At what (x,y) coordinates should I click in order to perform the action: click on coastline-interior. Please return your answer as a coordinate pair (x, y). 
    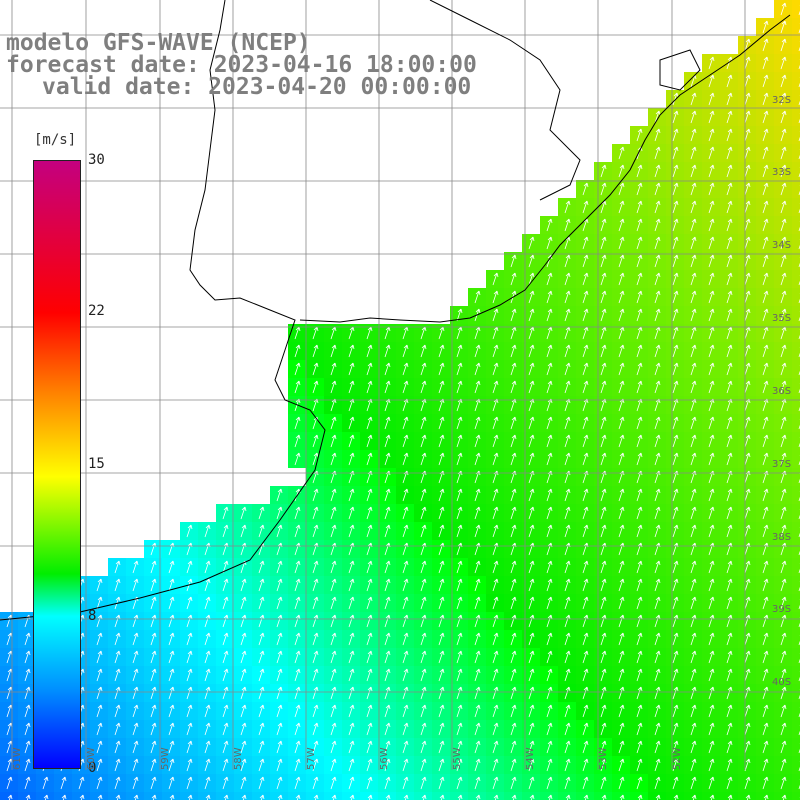
    Looking at the image, I should click on (505, 100).